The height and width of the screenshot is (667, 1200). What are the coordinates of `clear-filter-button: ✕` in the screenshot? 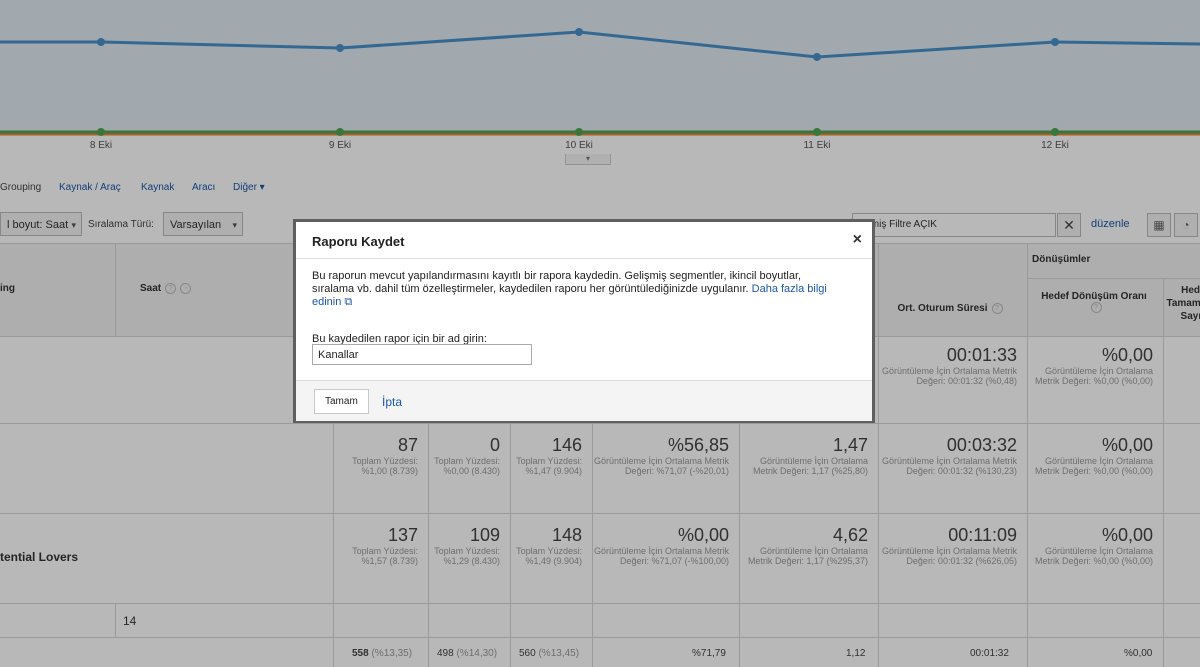 It's located at (1069, 225).